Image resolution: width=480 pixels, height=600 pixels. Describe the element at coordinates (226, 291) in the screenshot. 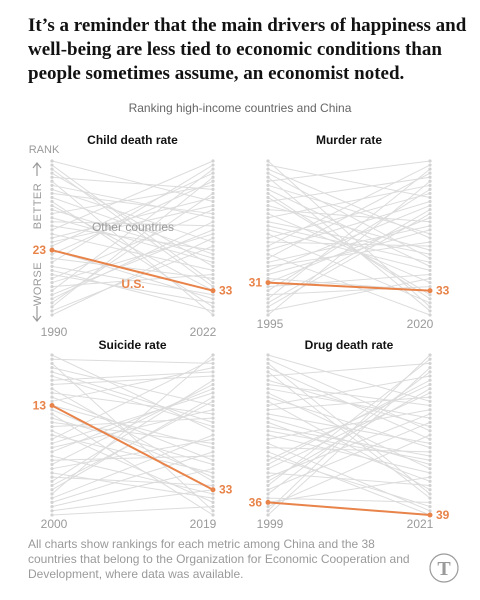

I see `us-end-value-label: 33` at that location.